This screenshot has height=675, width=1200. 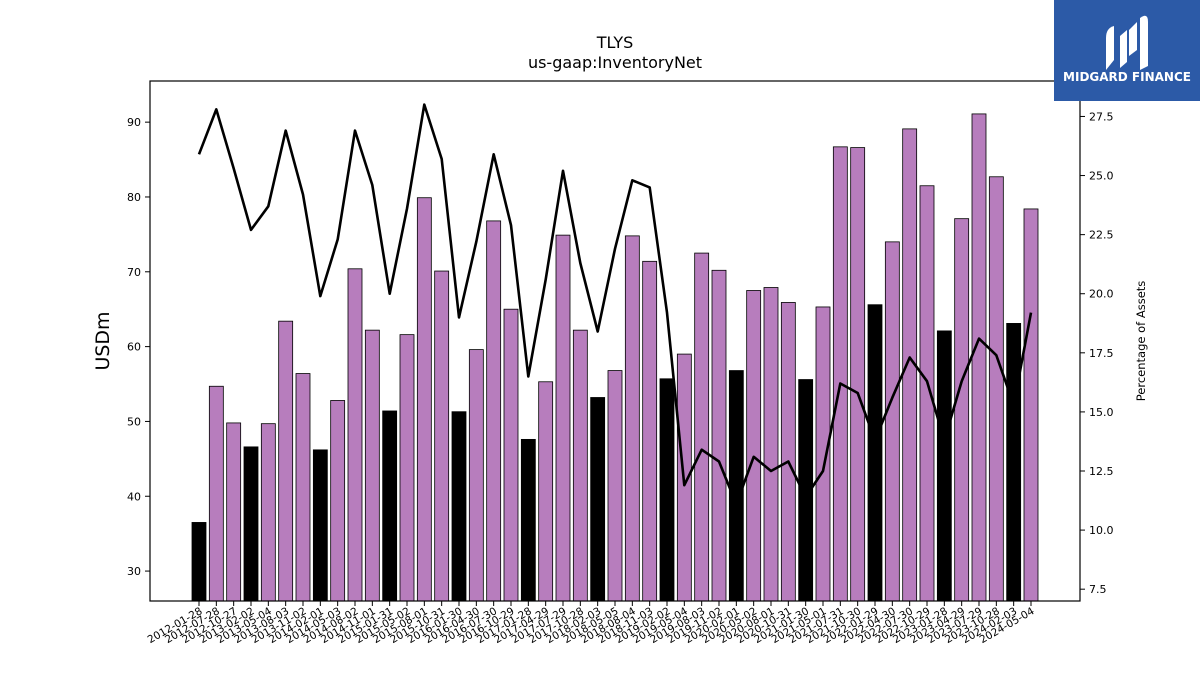 I want to click on right-axis-ticks: 7.5 10.0 12.5 15.0 17.5 20.0 22.5 25.0 27.5, so click(x=1097, y=353).